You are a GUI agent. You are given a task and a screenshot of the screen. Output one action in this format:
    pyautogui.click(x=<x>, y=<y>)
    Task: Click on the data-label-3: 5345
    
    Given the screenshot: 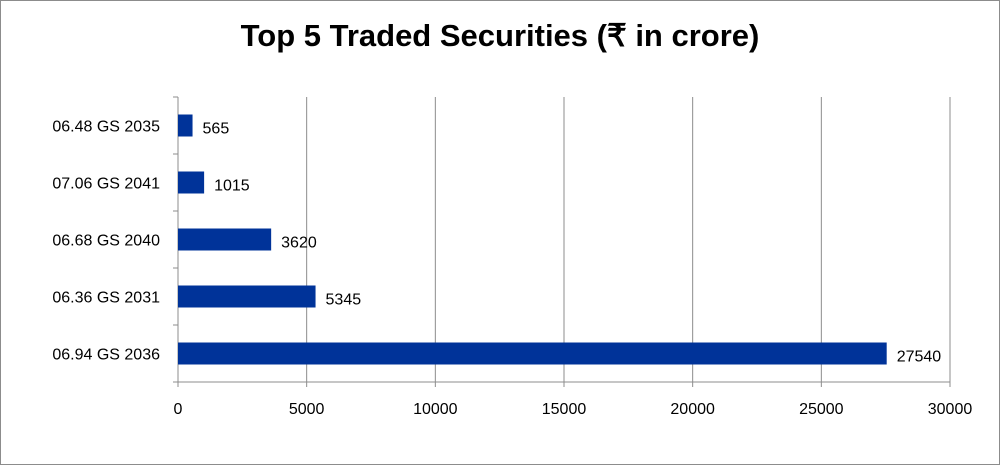 What is the action you would take?
    pyautogui.click(x=344, y=300)
    